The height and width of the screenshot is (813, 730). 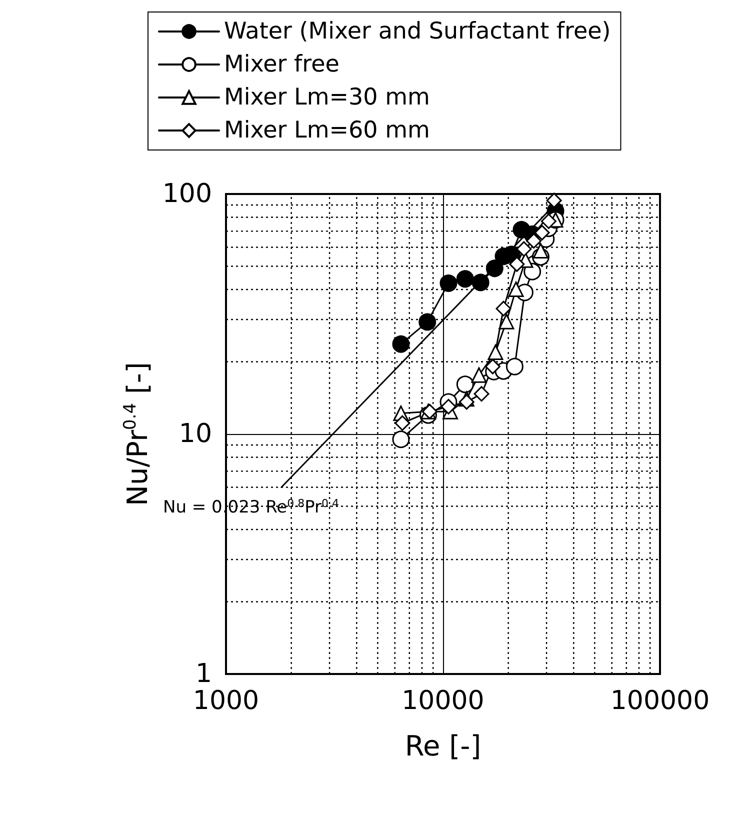 What do you see at coordinates (327, 131) in the screenshot?
I see `legend-label: Mixer Lm=60 mm` at bounding box center [327, 131].